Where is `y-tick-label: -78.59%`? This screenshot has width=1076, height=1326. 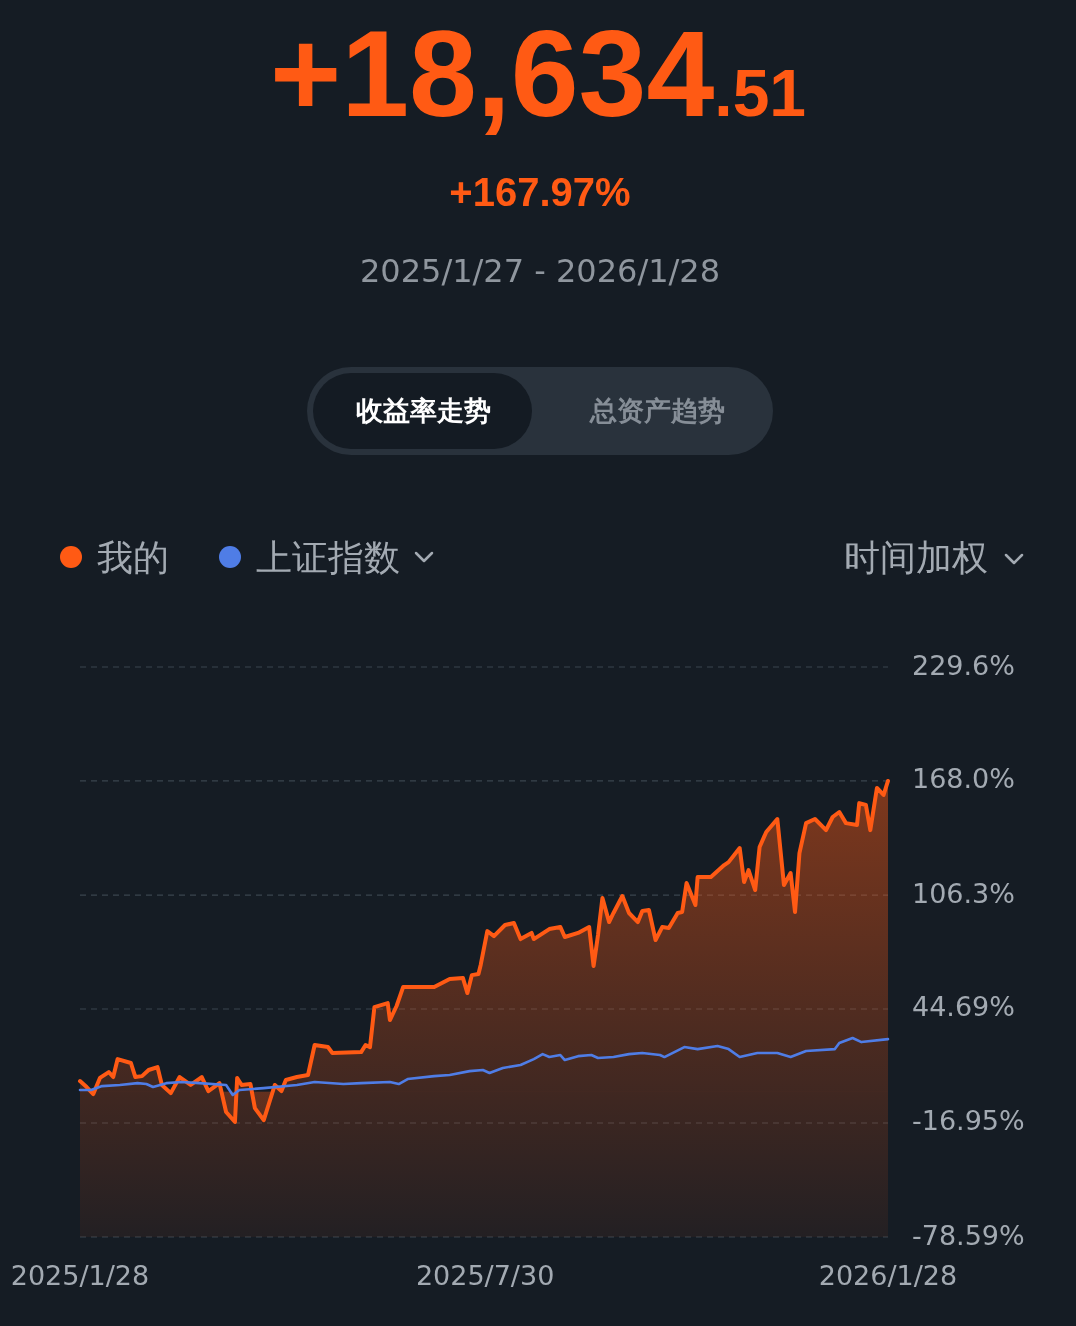
y-tick-label: -78.59% is located at coordinates (968, 1235).